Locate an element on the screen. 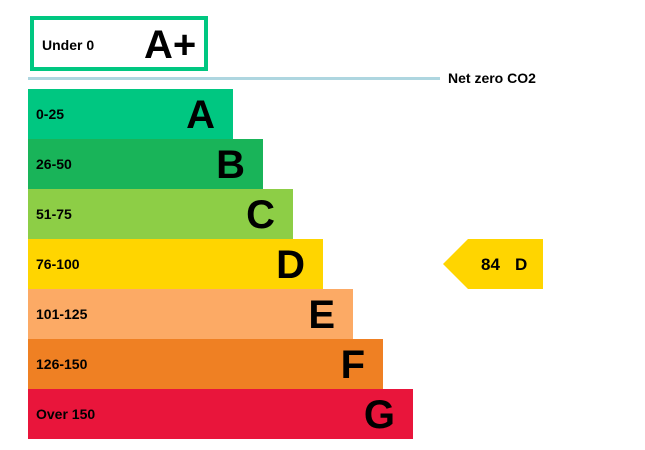  band-c: 51-75 C is located at coordinates (160, 214).